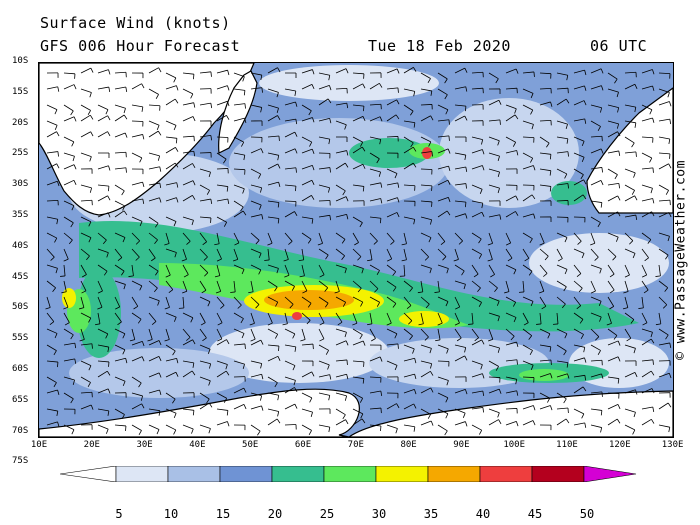 This screenshot has height=525, width=700. What do you see at coordinates (20, 461) in the screenshot?
I see `lat-label: 75S` at bounding box center [20, 461].